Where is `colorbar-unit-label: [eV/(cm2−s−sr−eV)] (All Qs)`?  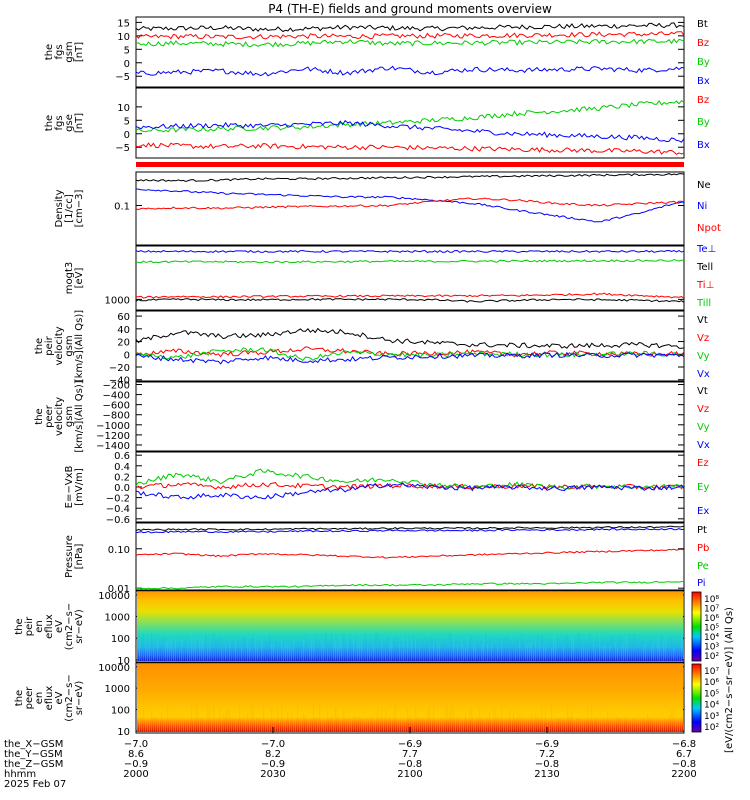 colorbar-unit-label: [eV/(cm2−s−sr−eV)] (All Qs) is located at coordinates (729, 680).